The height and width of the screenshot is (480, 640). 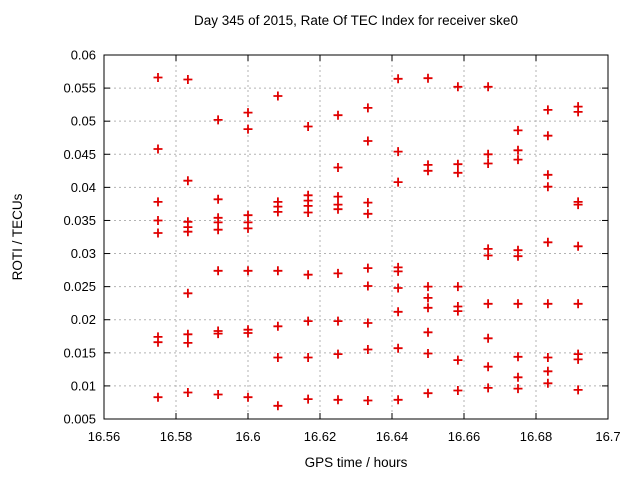 I want to click on y-tick-label: 0.055, so click(x=79, y=88).